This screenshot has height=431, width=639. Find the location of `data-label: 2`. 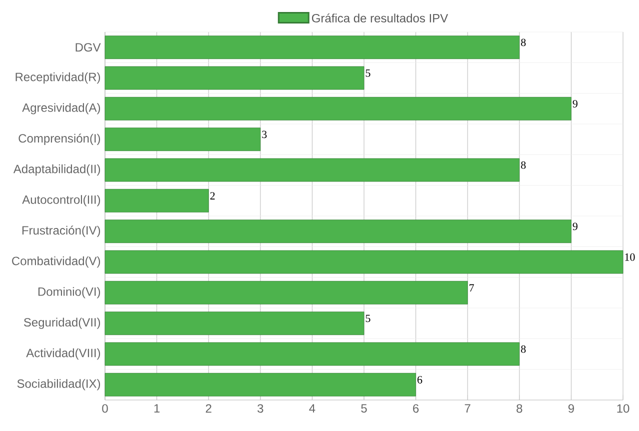

data-label: 2 is located at coordinates (212, 196).